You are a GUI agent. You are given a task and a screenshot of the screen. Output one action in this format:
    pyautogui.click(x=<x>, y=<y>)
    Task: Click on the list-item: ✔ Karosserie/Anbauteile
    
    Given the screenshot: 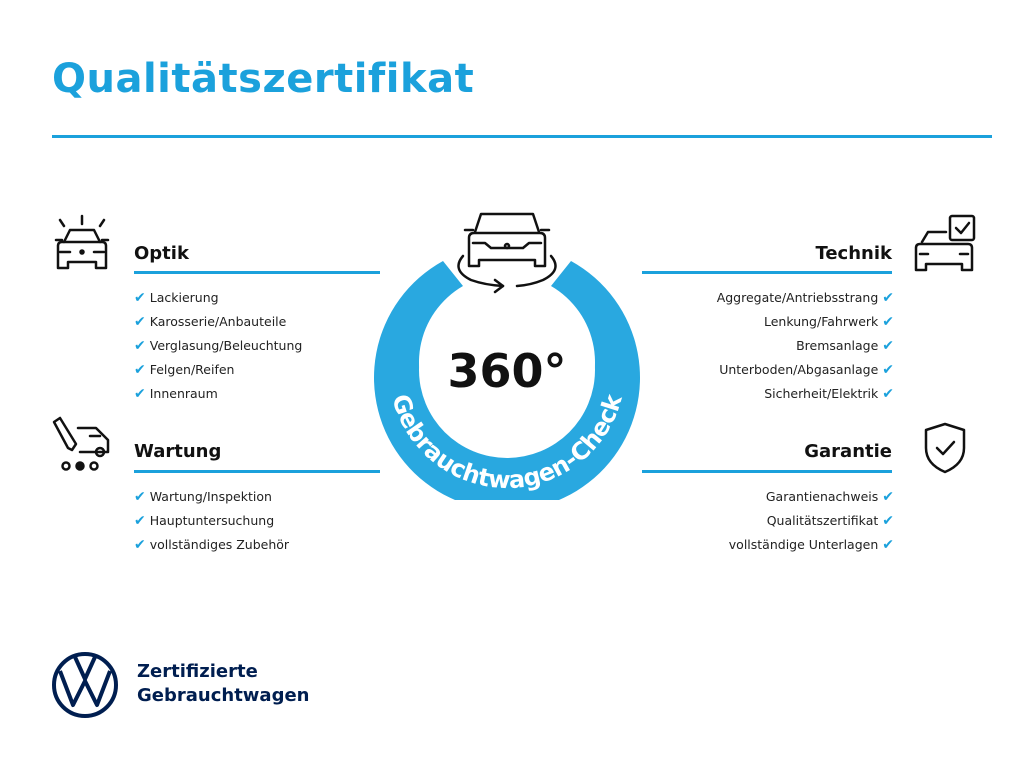 What is the action you would take?
    pyautogui.click(x=218, y=322)
    